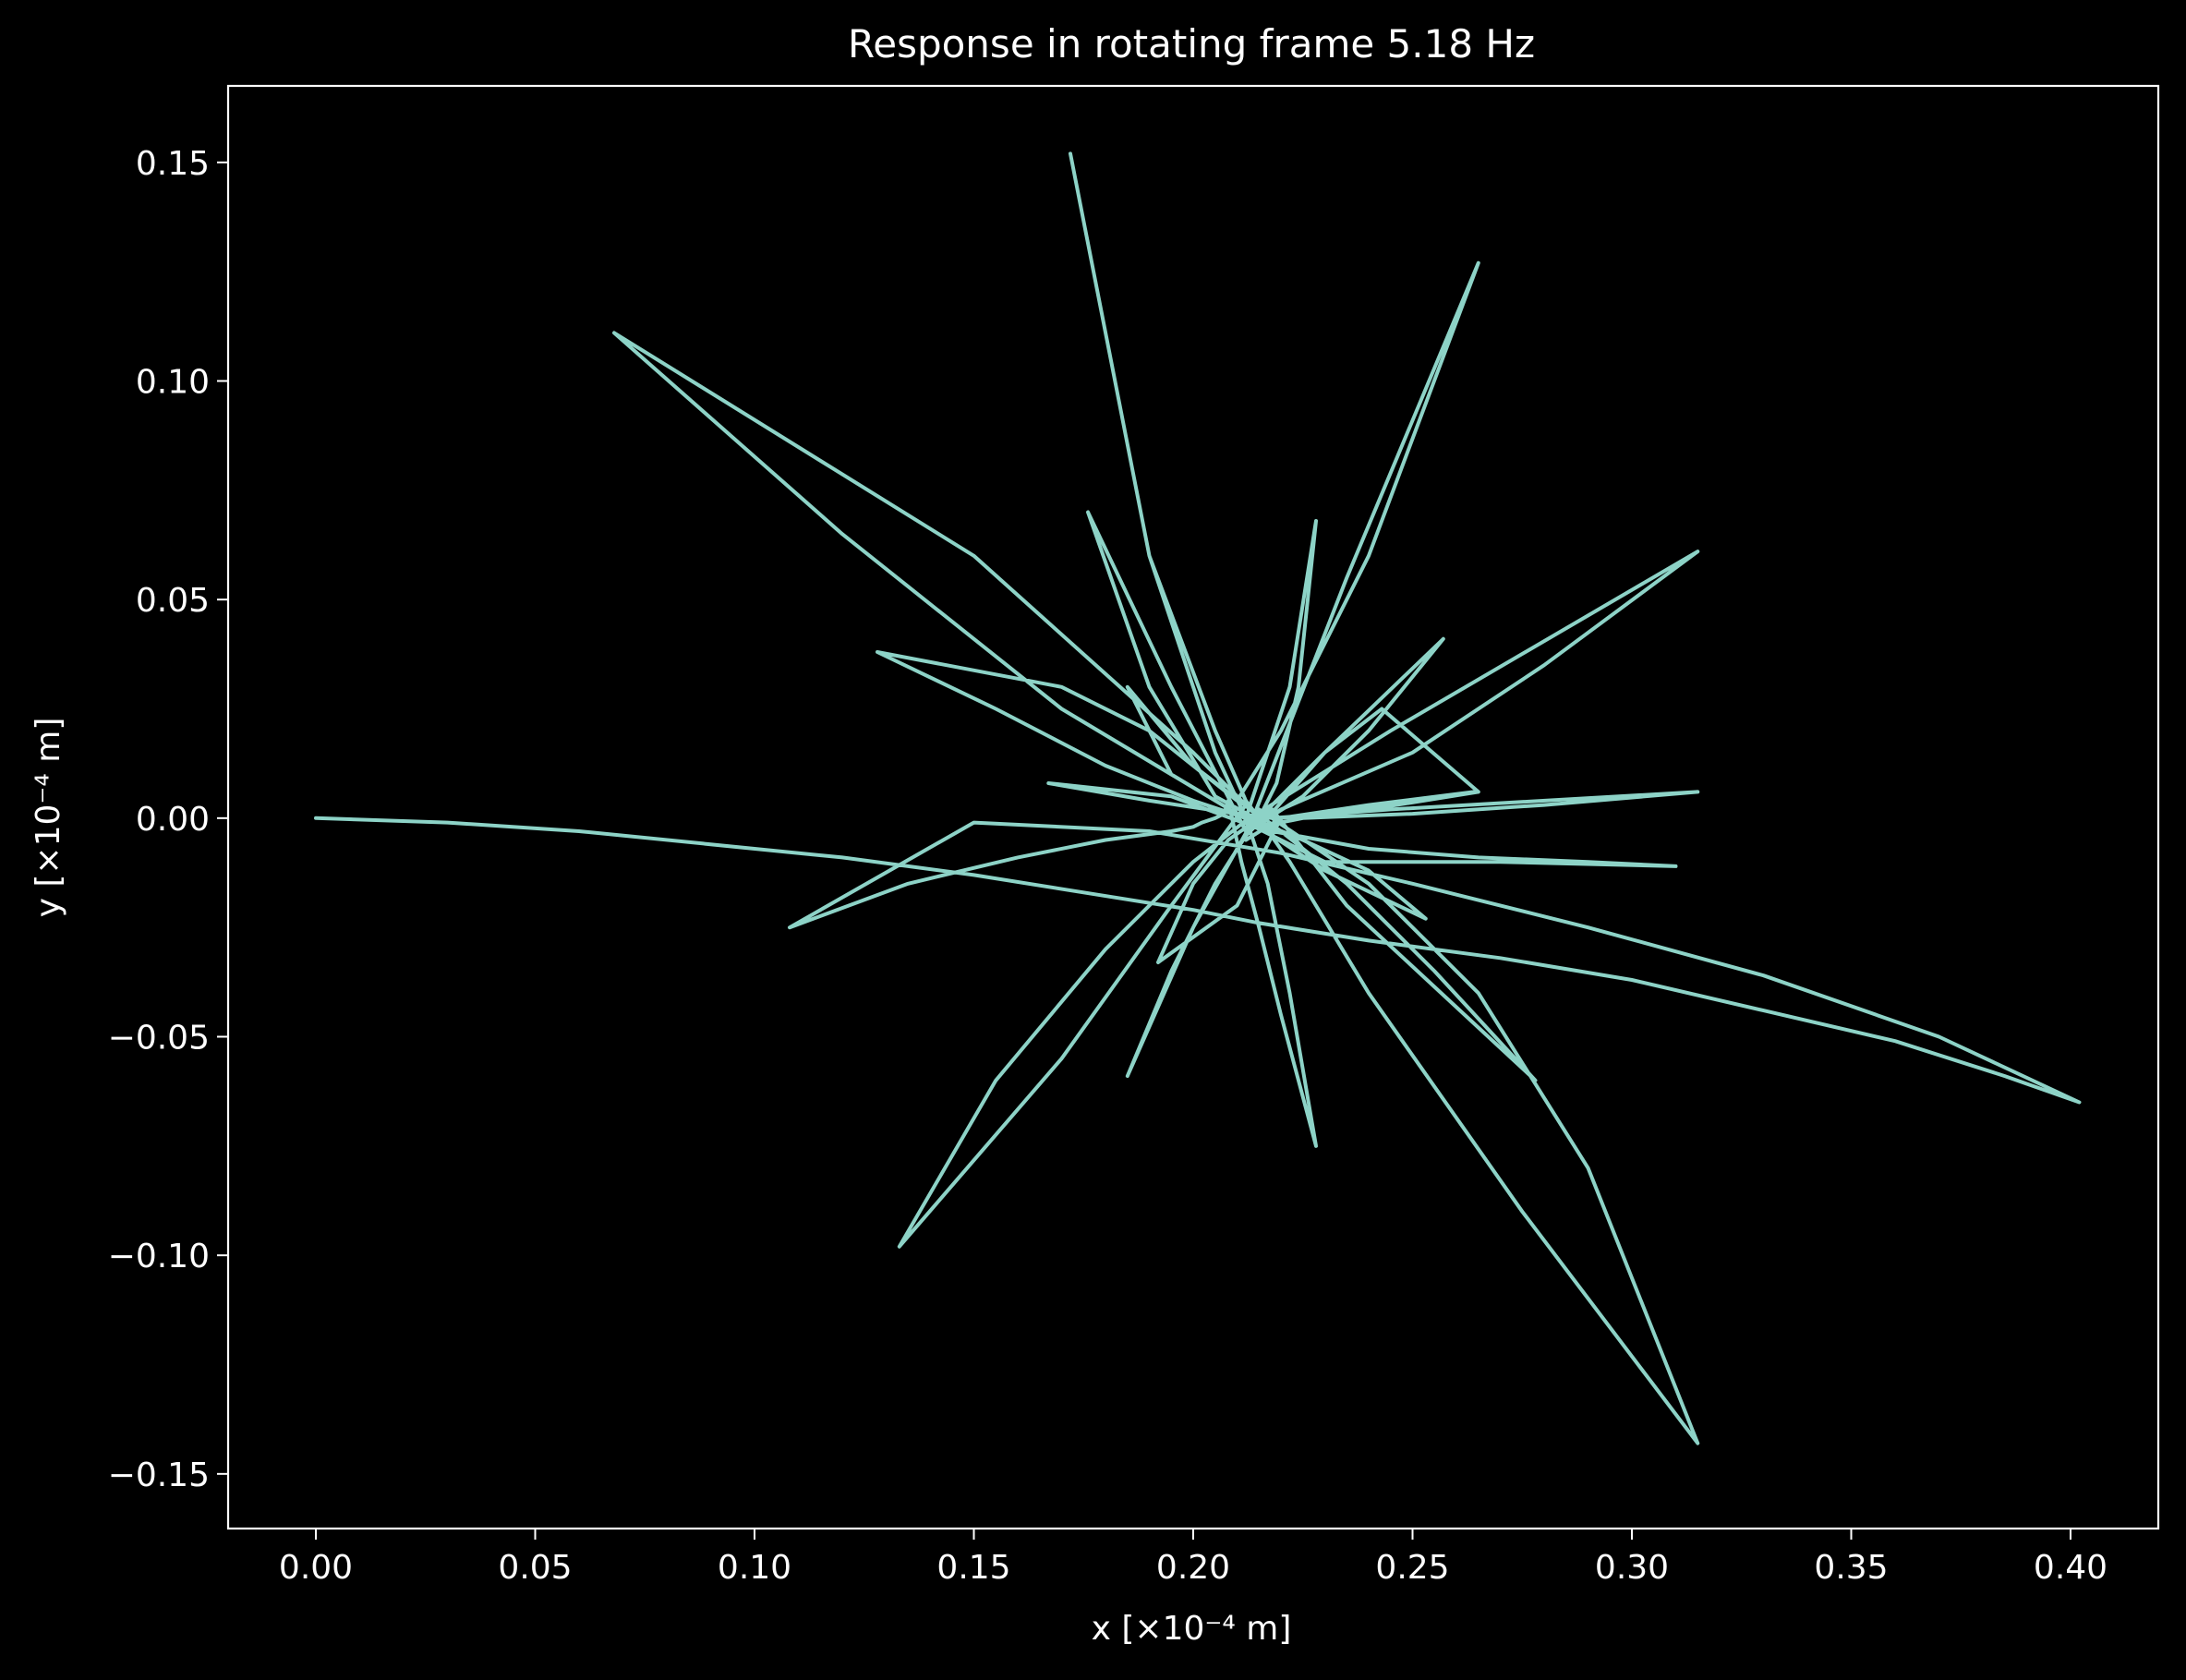  I want to click on y-tick-label: 0.15, so click(173, 164).